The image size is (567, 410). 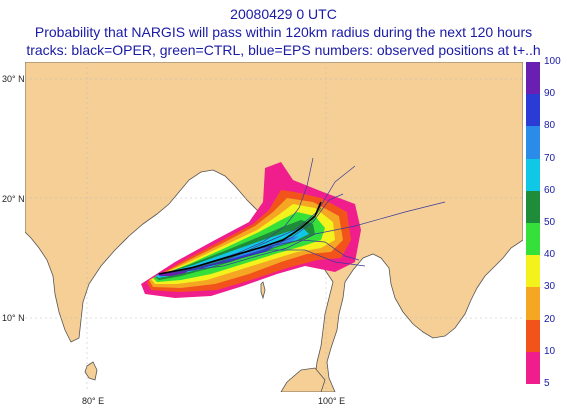 What do you see at coordinates (13, 318) in the screenshot?
I see `lat-label-10n: 10° N` at bounding box center [13, 318].